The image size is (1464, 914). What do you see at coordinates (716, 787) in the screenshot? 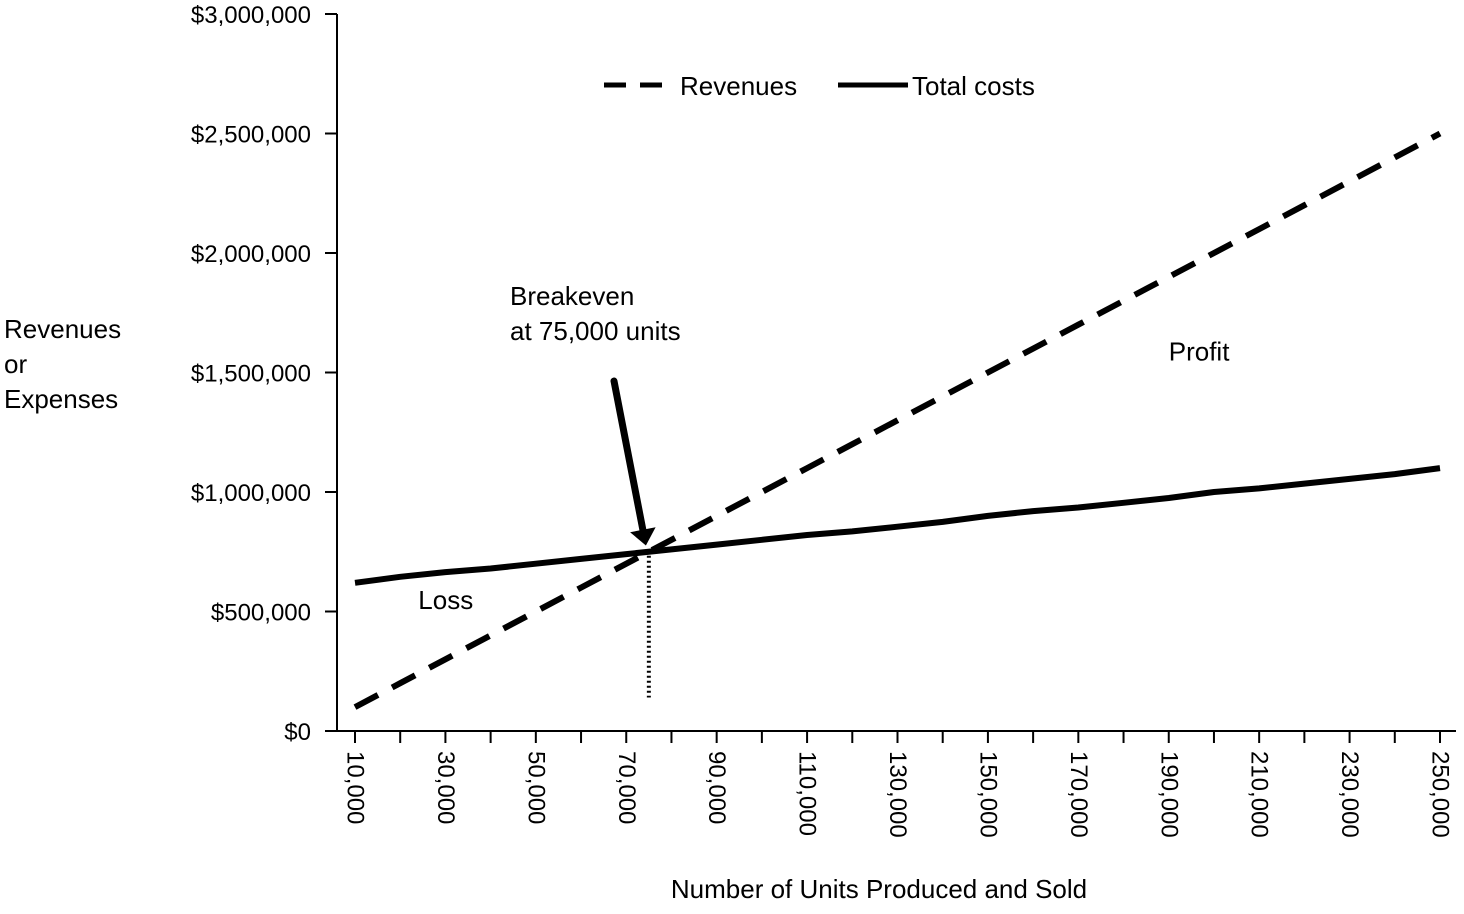
I see `x-tick-label: 90,000` at bounding box center [716, 787].